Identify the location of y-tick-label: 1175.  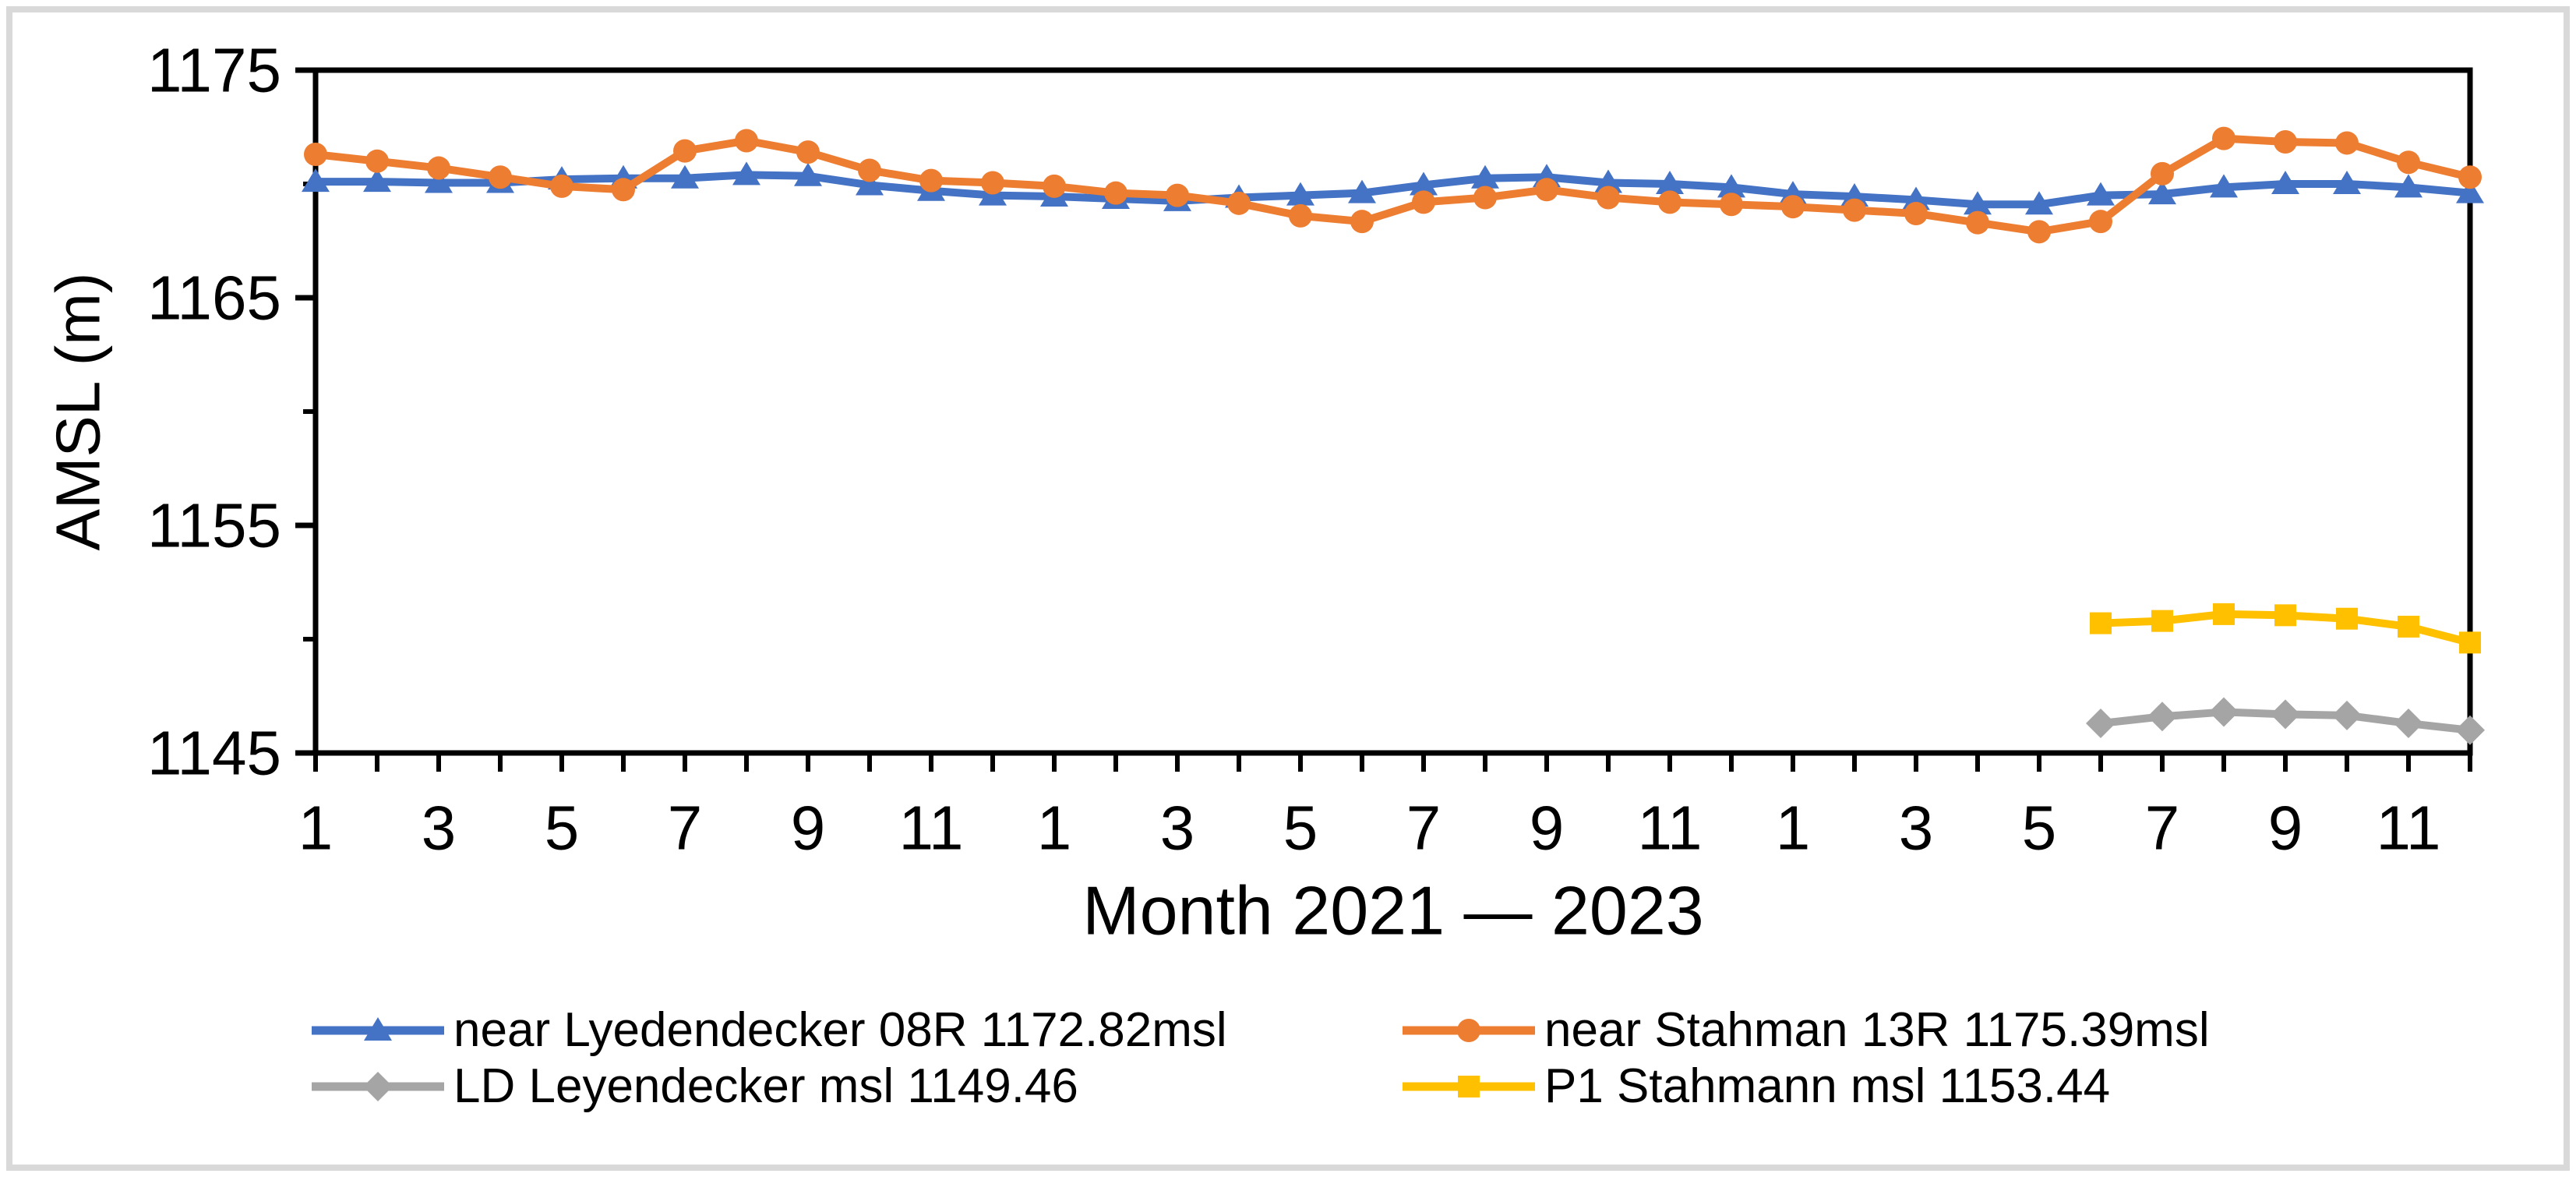
(214, 70).